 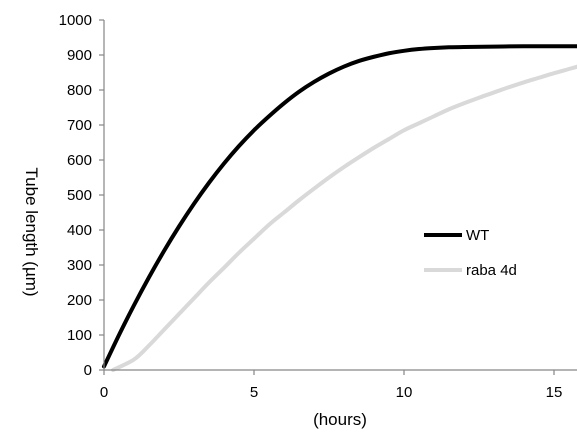 What do you see at coordinates (491, 270) in the screenshot?
I see `legend-label-raba-4d: raba 4d` at bounding box center [491, 270].